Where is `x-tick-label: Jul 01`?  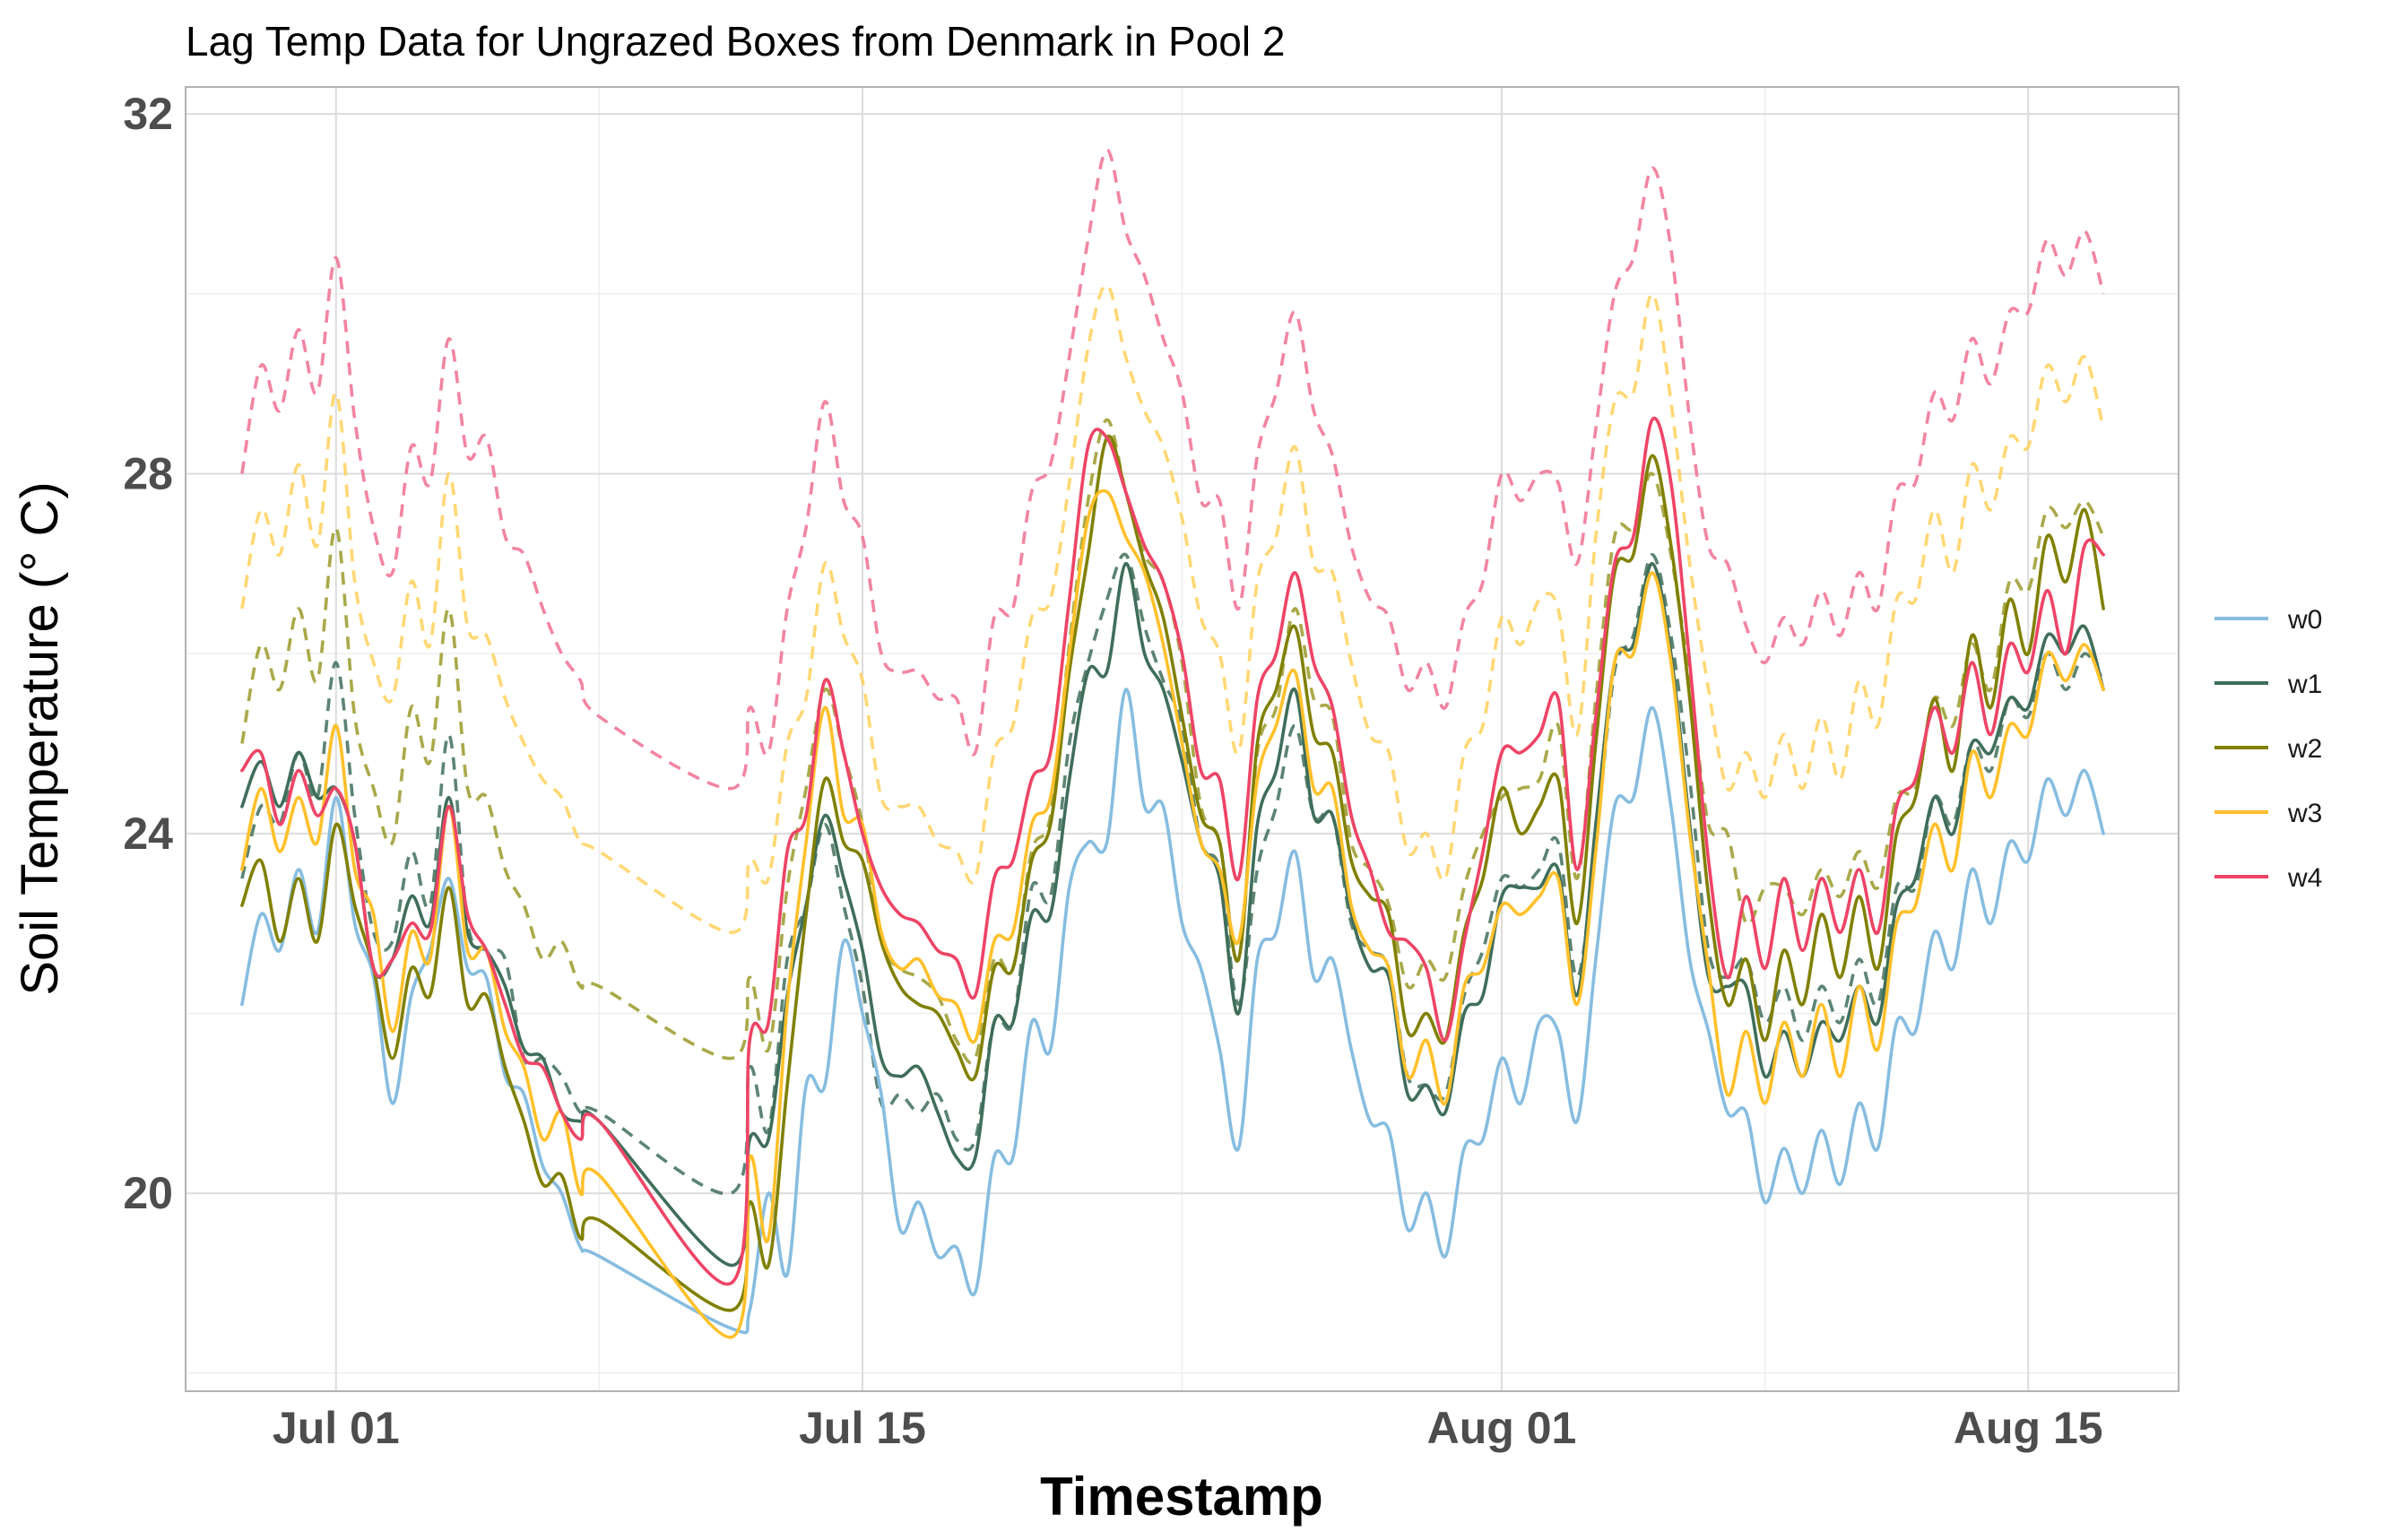 x-tick-label: Jul 01 is located at coordinates (336, 1428).